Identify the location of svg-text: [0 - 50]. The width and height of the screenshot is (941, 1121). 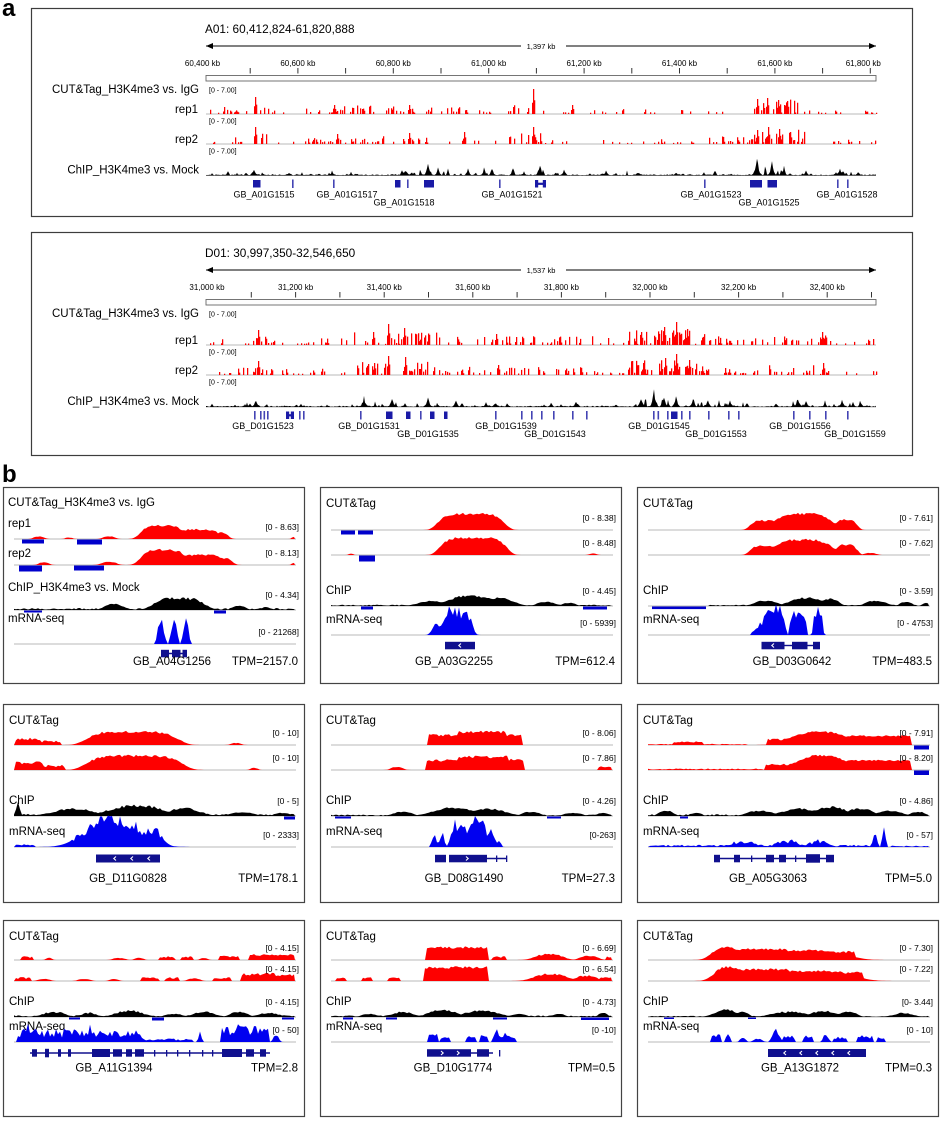
(286, 1030).